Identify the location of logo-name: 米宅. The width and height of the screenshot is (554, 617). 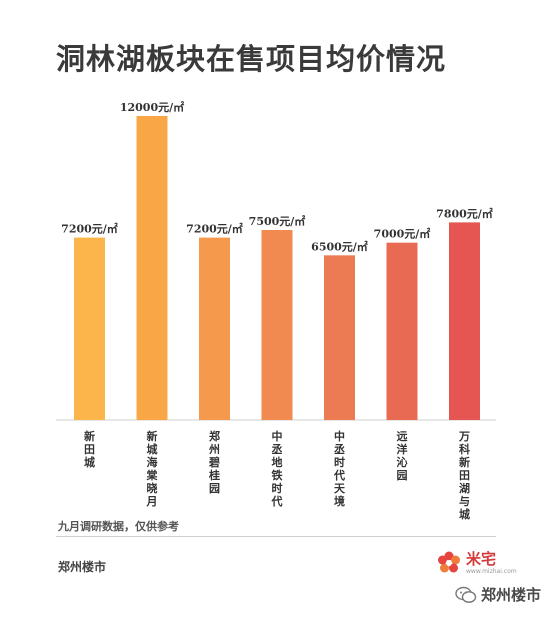
(481, 558).